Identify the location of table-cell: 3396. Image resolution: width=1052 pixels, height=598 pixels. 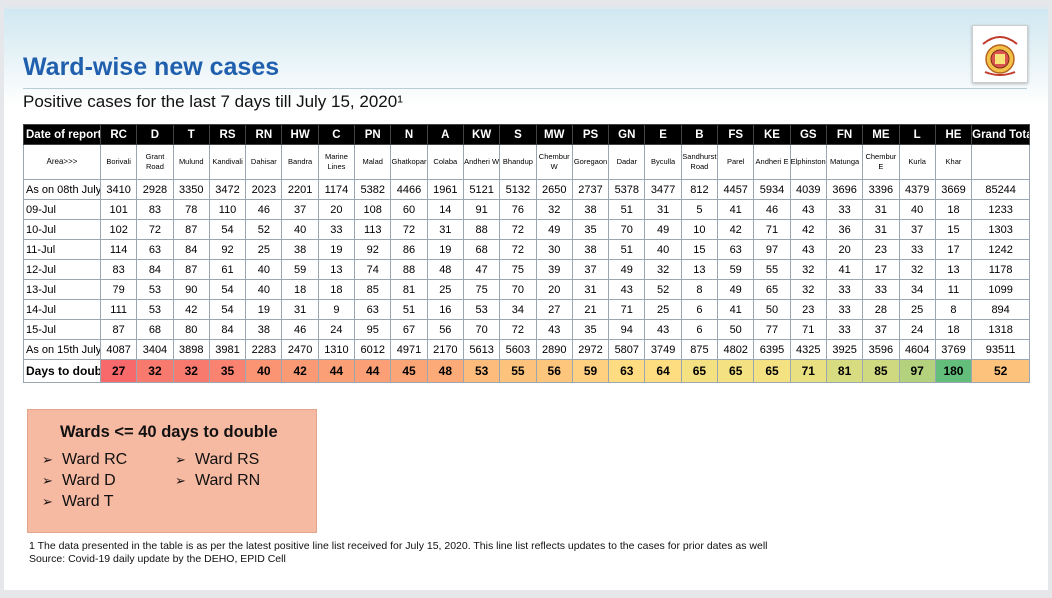
(881, 189).